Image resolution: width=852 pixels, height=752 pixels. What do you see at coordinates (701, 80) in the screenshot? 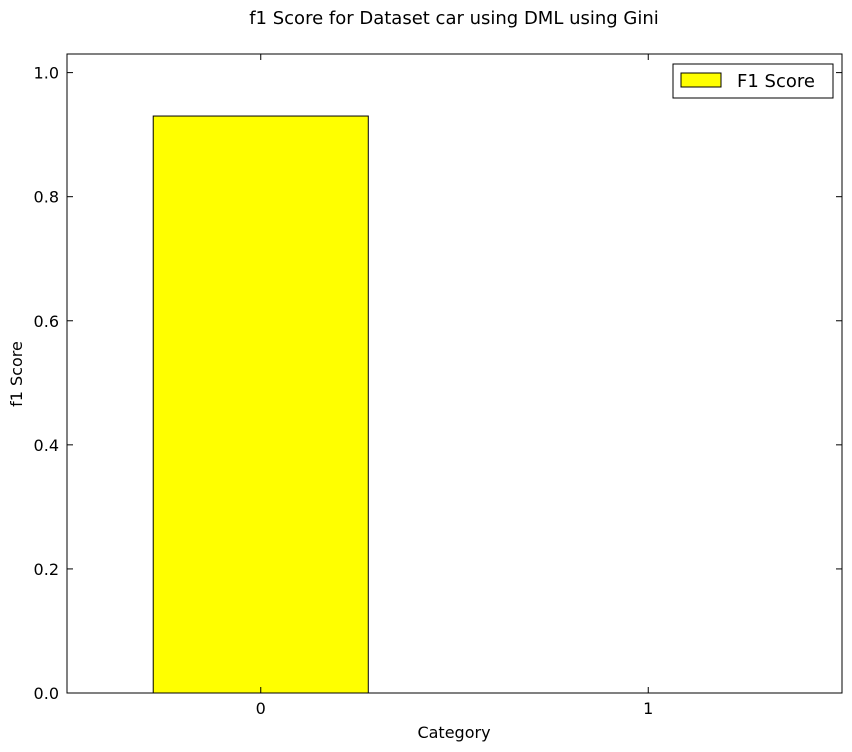
I see `legend-swatch` at bounding box center [701, 80].